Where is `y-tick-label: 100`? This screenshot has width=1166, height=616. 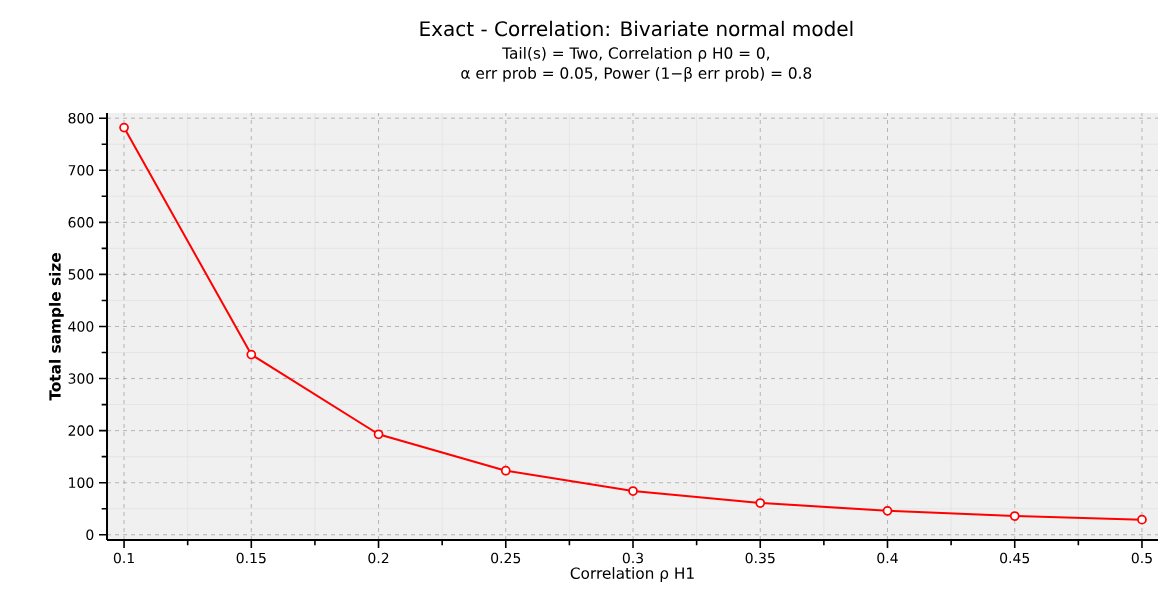
y-tick-label: 100 is located at coordinates (81, 482).